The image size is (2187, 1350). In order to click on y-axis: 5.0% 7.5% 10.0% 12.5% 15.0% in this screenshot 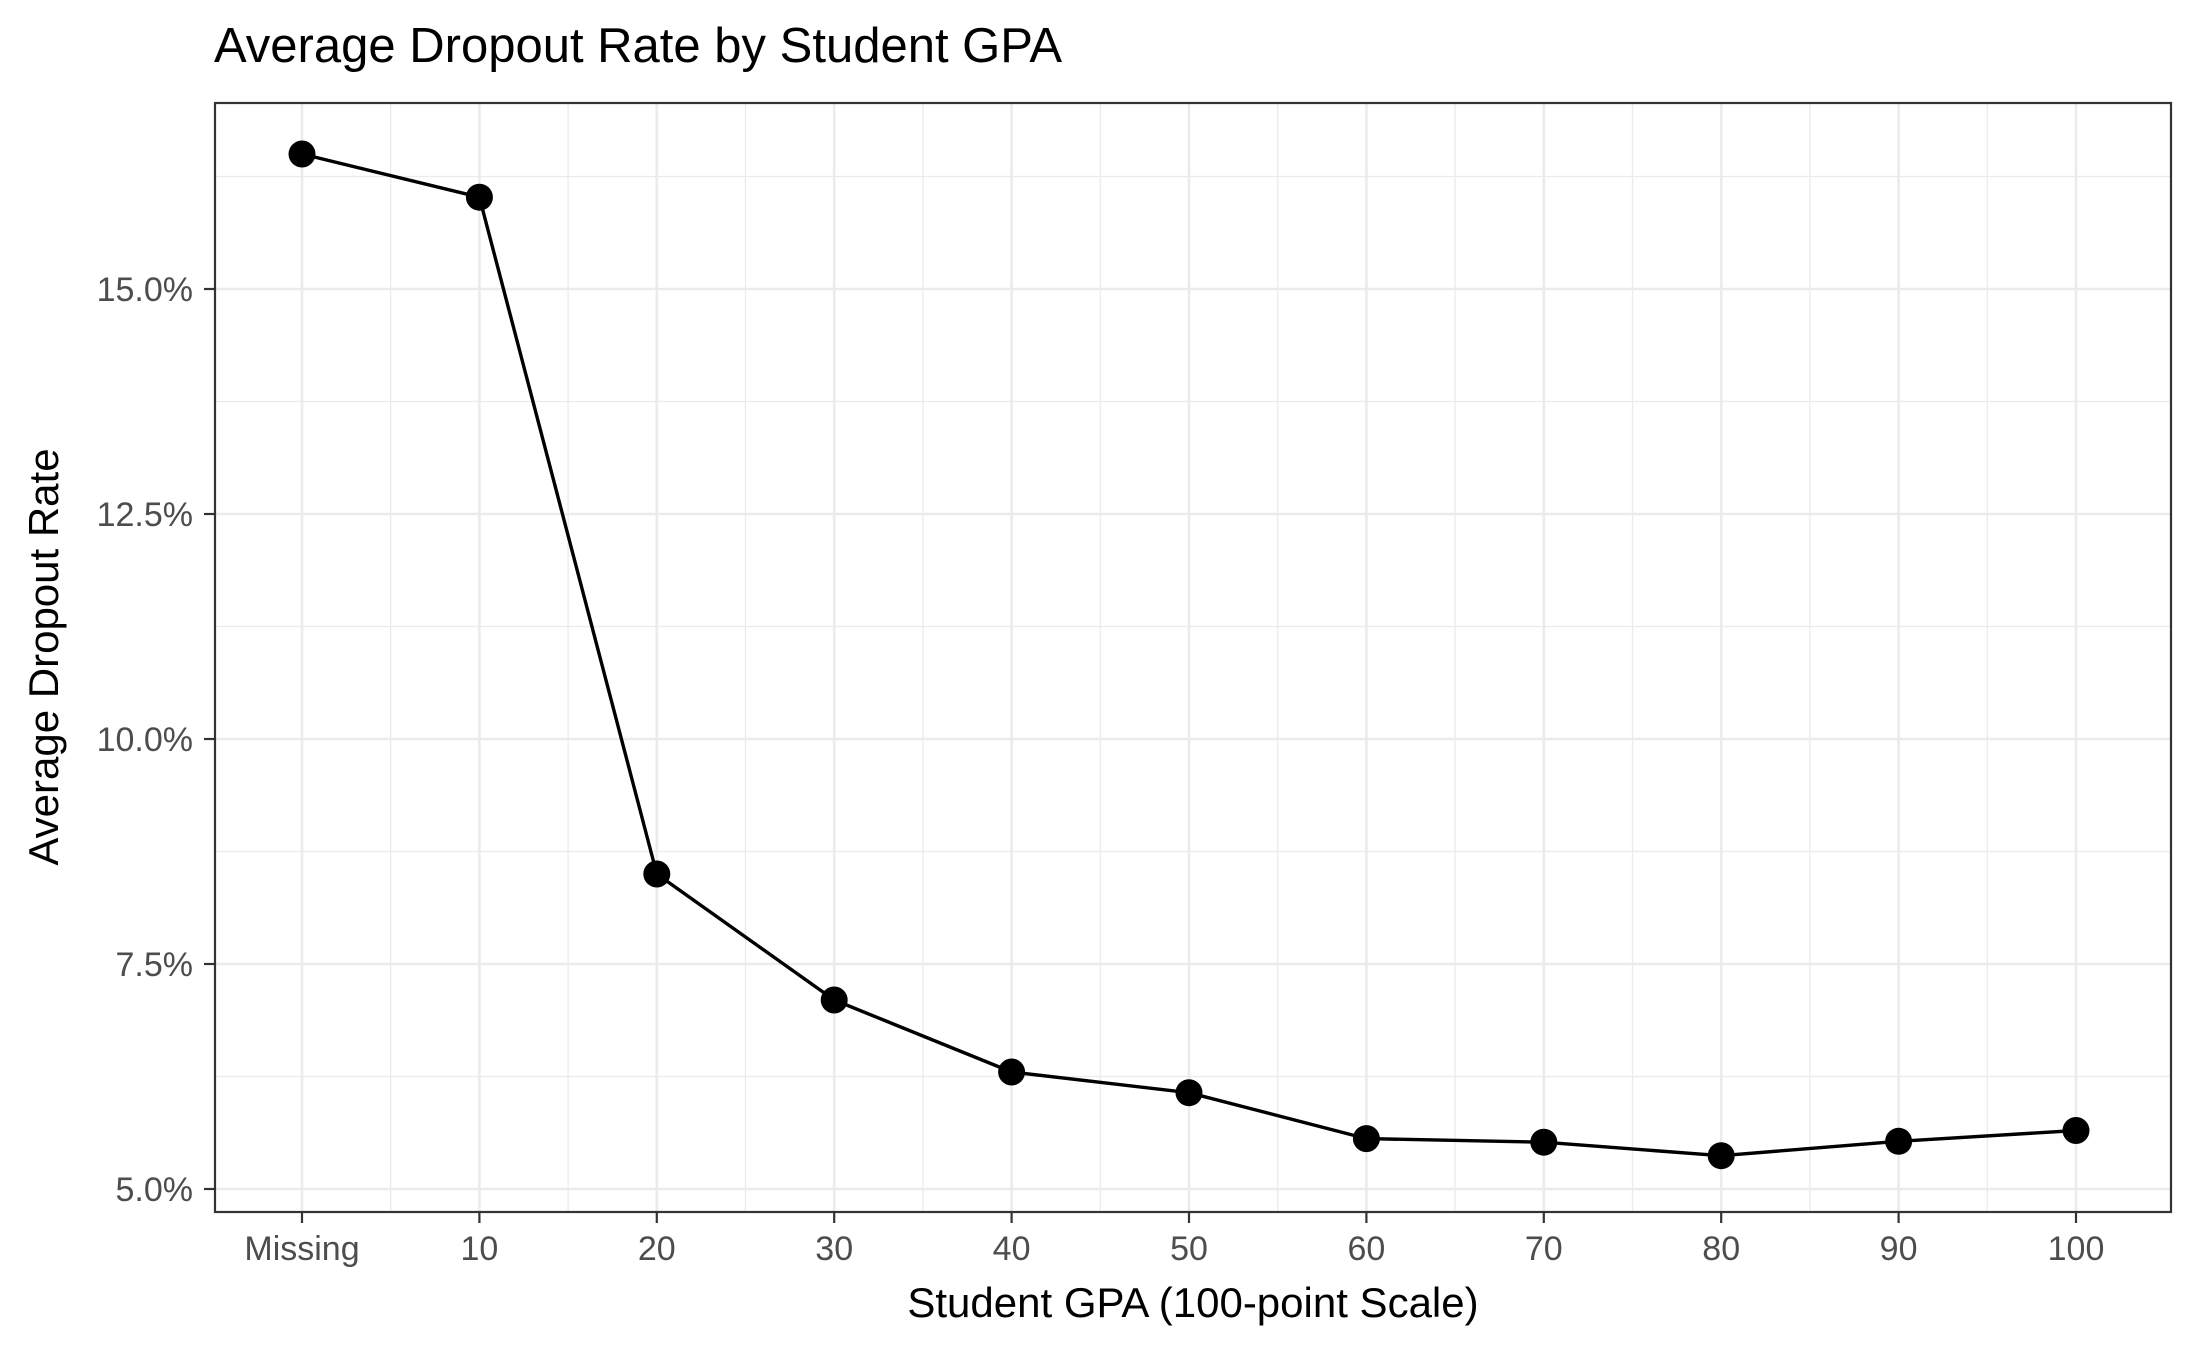, I will do `click(156, 740)`.